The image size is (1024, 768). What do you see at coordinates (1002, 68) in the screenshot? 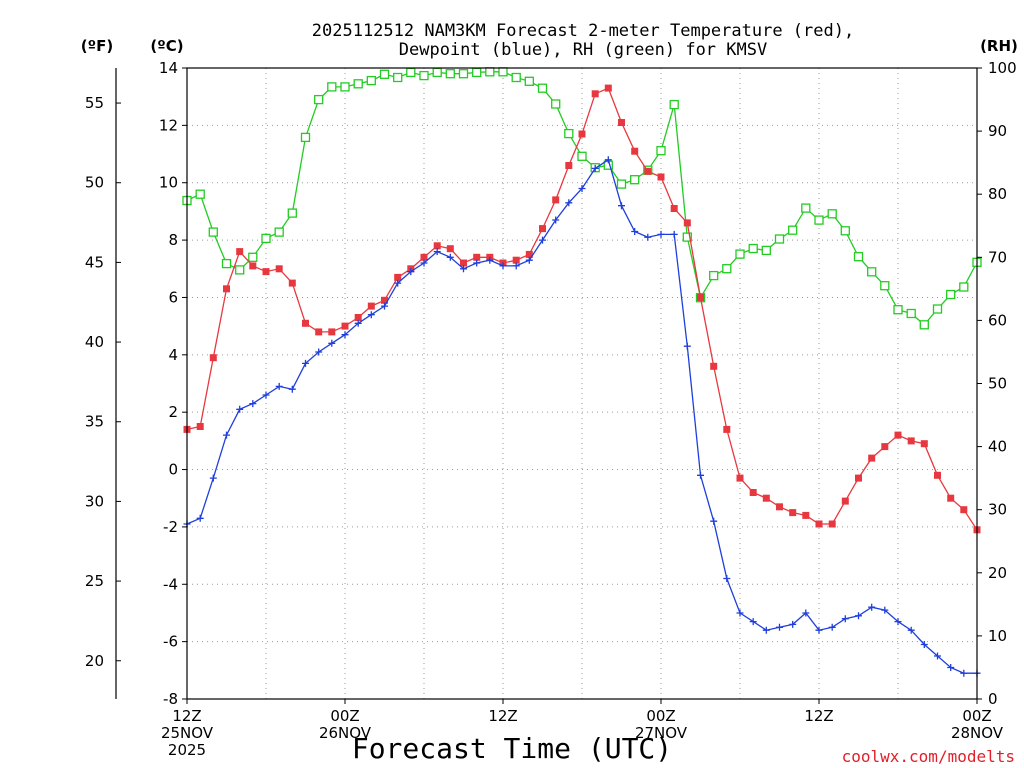
I see `rh-tick-label: 100` at bounding box center [1002, 68].